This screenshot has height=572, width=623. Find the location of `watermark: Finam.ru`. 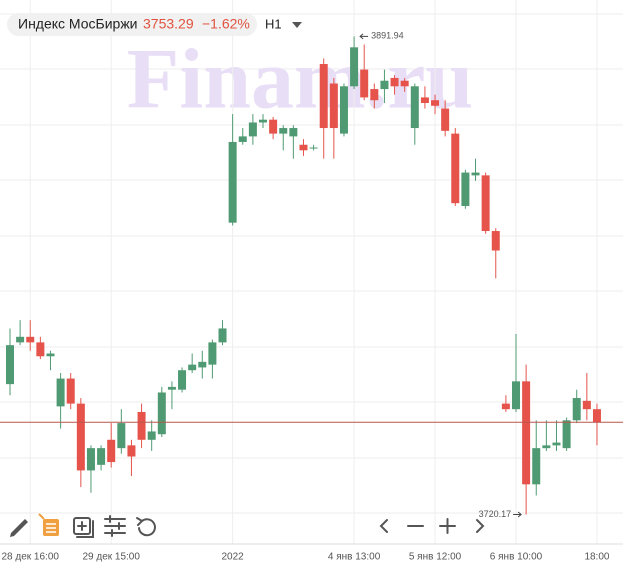

watermark: Finam.ru is located at coordinates (300, 79).